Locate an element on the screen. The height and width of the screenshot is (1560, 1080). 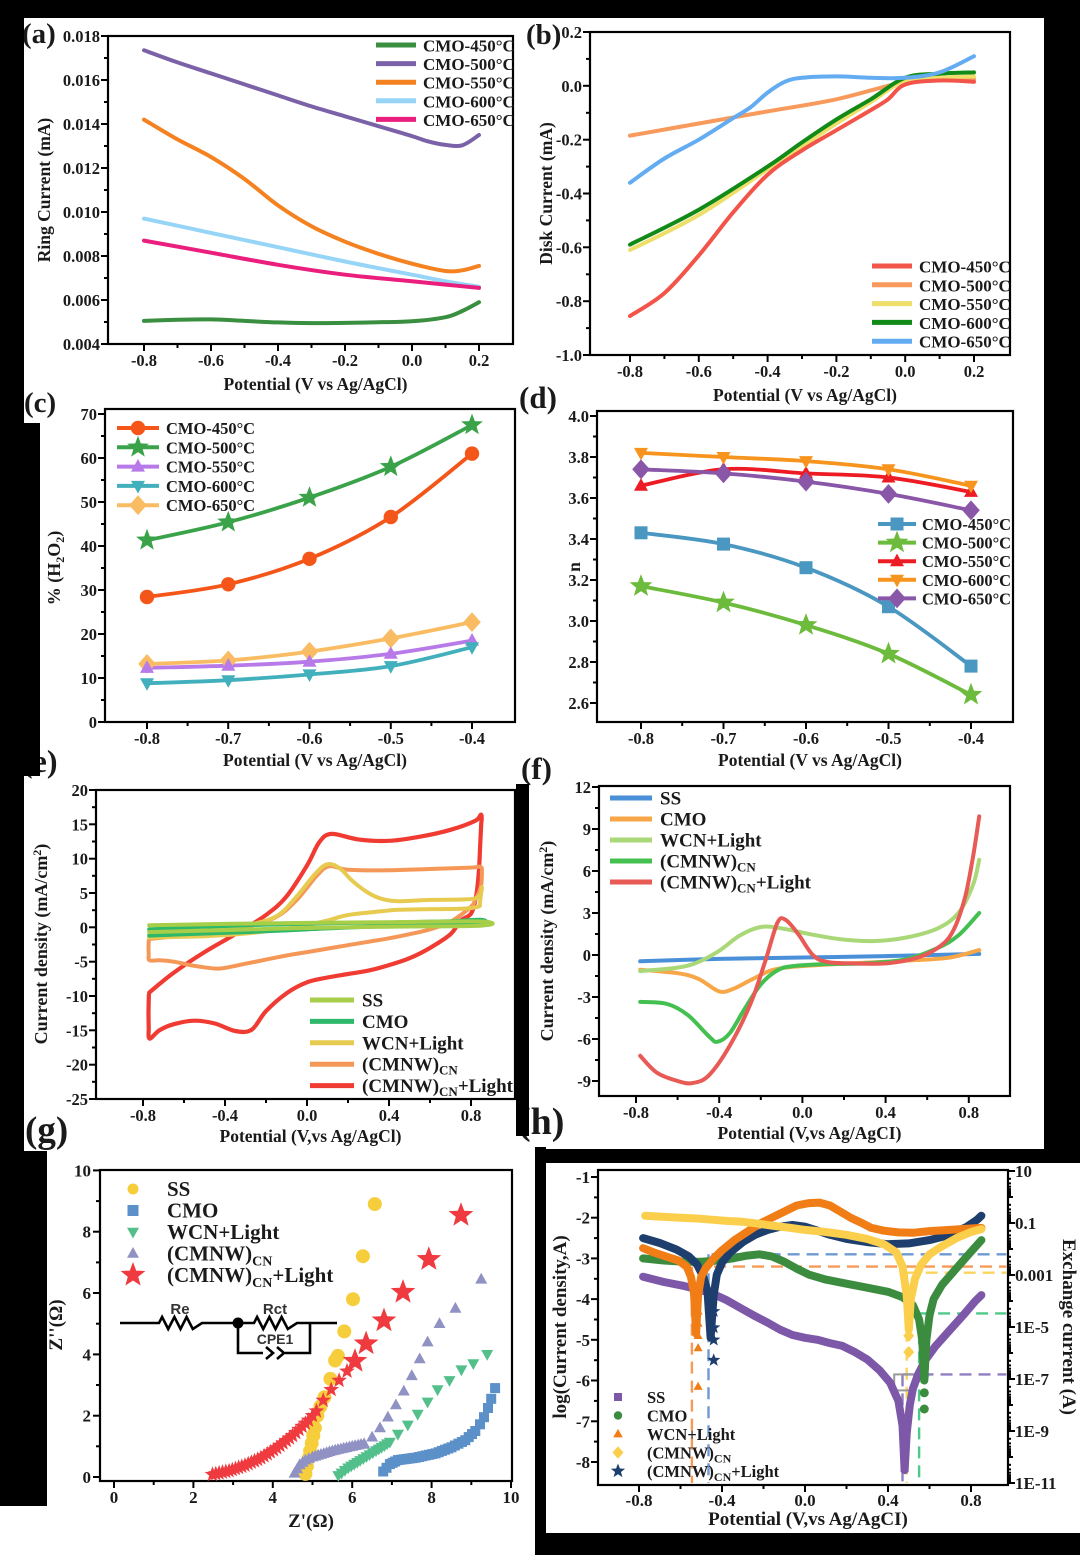
svg-text: -0.7 is located at coordinates (723, 738).